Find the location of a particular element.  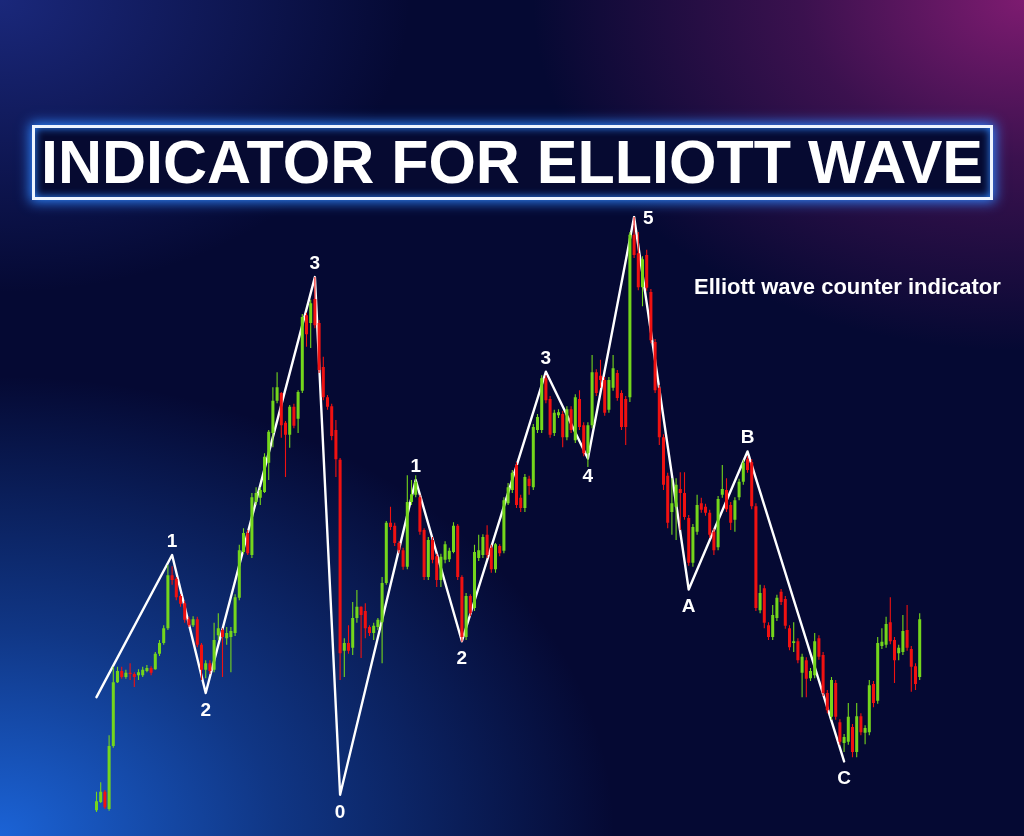

annotation: C is located at coordinates (844, 778).